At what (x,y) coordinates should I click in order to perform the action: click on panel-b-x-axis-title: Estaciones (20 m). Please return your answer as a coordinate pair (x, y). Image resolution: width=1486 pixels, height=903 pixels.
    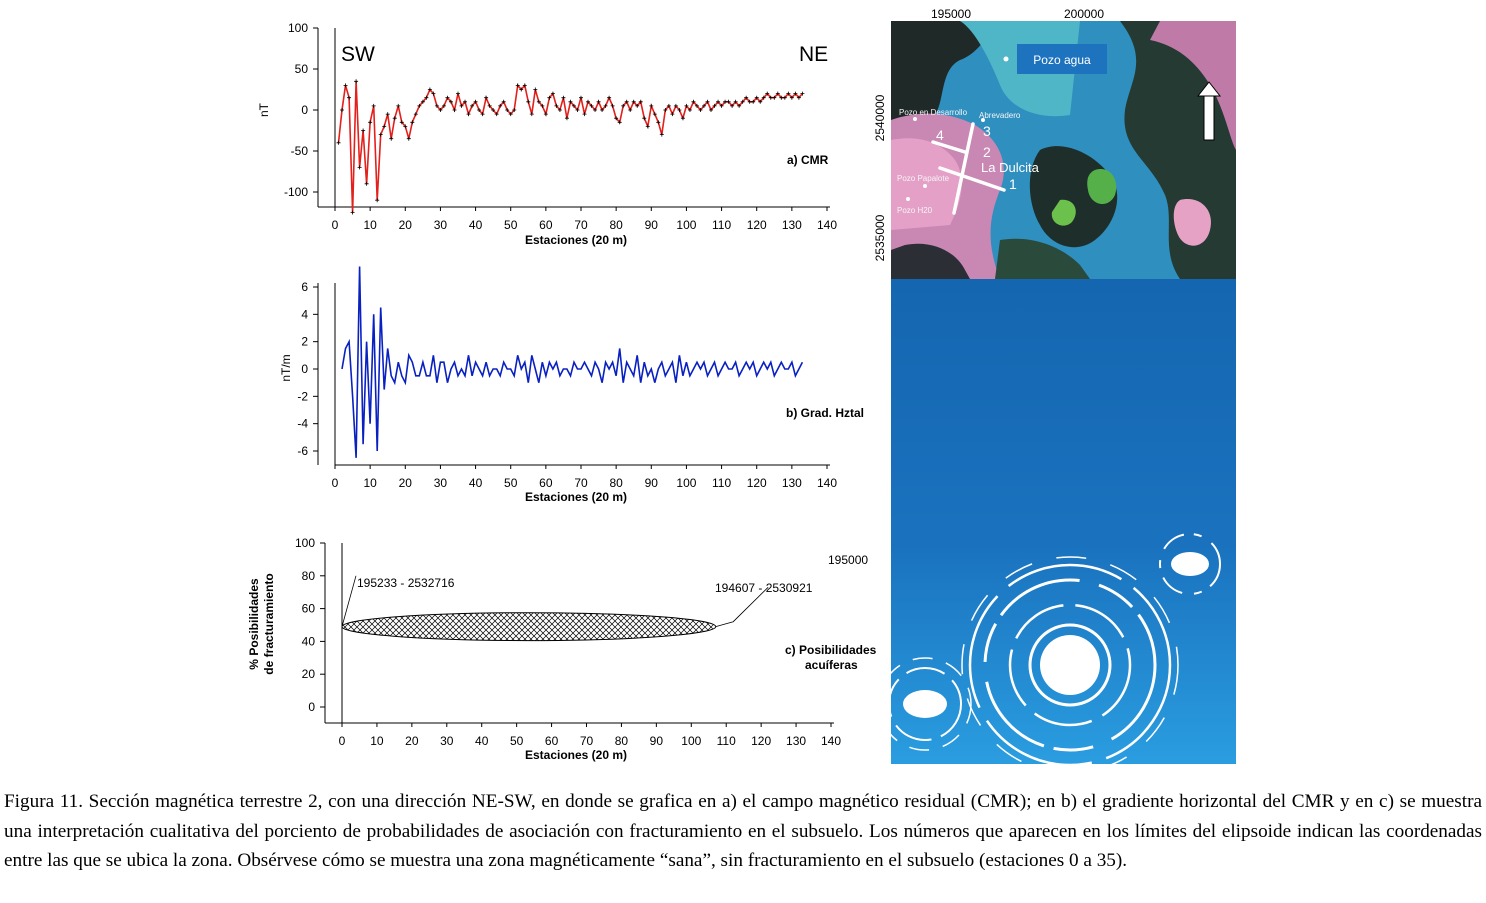
    Looking at the image, I should click on (576, 497).